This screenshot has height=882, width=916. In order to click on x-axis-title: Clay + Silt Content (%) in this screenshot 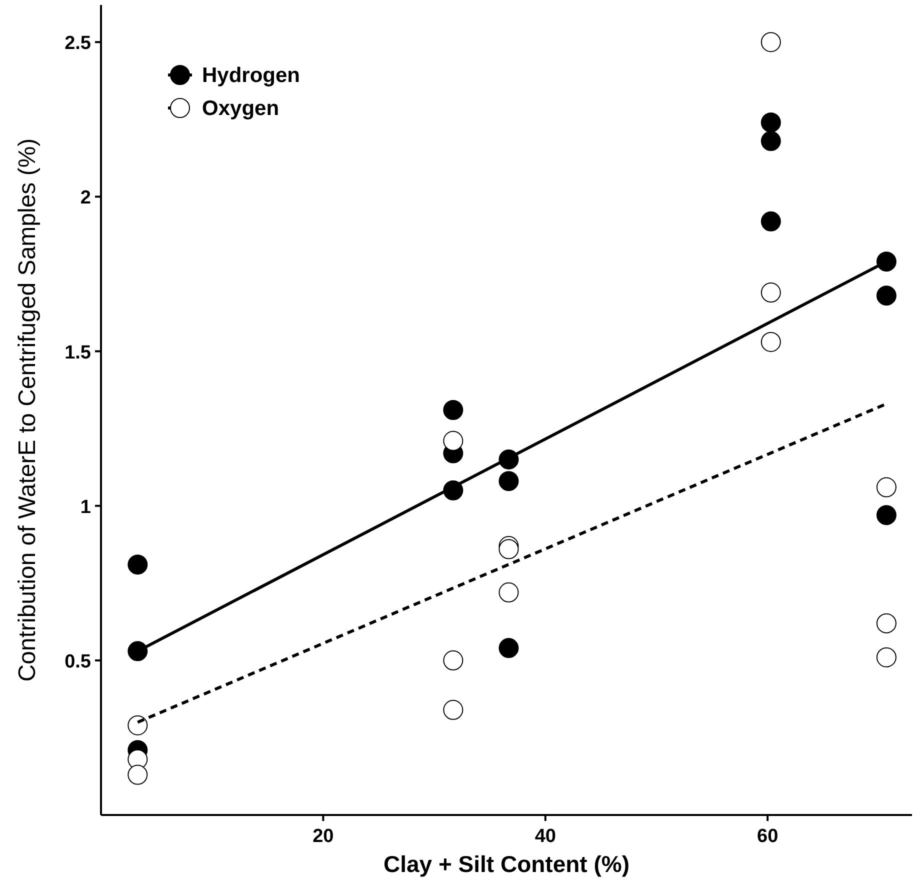, I will do `click(507, 864)`.